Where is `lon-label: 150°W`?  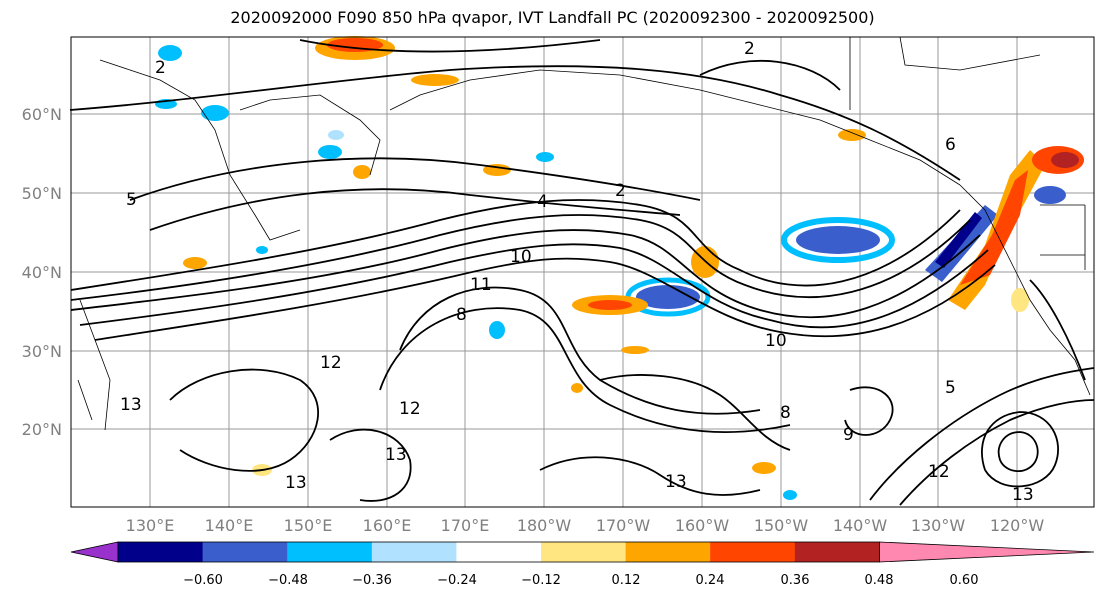
lon-label: 150°W is located at coordinates (781, 525).